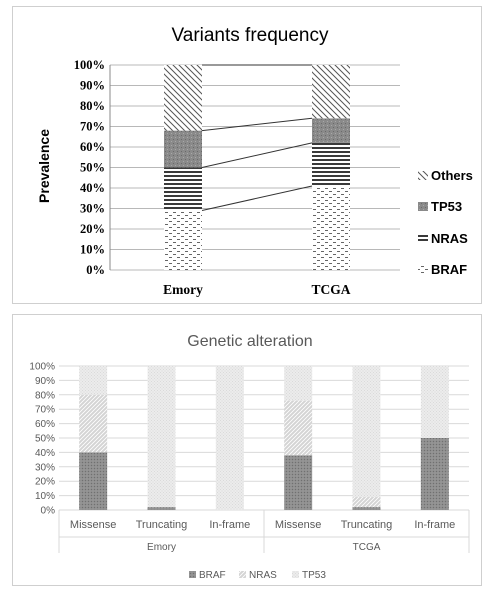 Image resolution: width=489 pixels, height=590 pixels. I want to click on bar-tcga-others, so click(331, 92).